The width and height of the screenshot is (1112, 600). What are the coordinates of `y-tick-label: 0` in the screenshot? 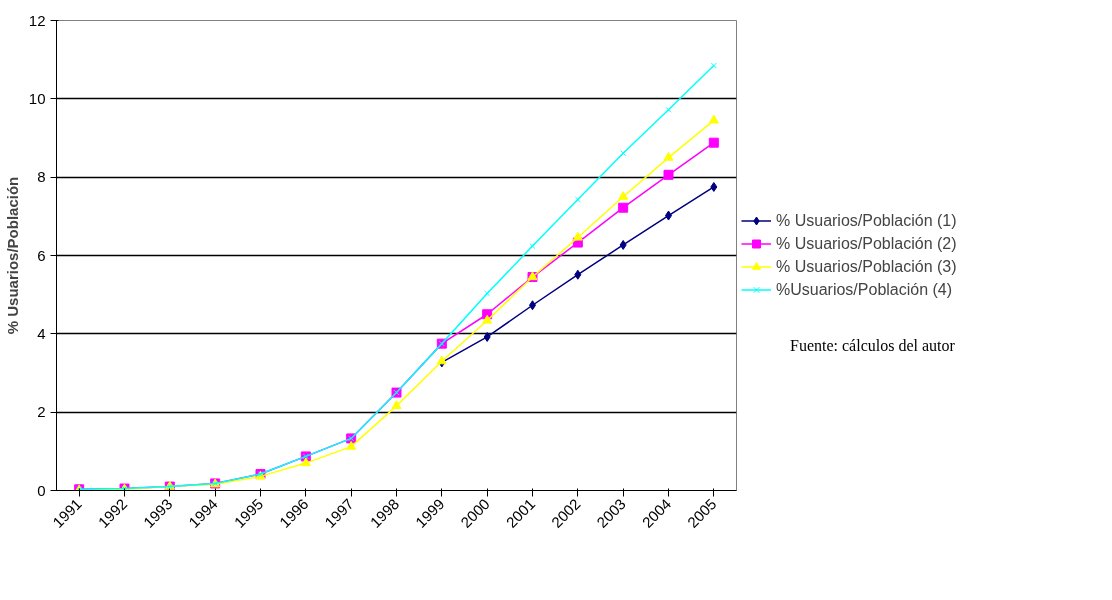 It's located at (41, 490).